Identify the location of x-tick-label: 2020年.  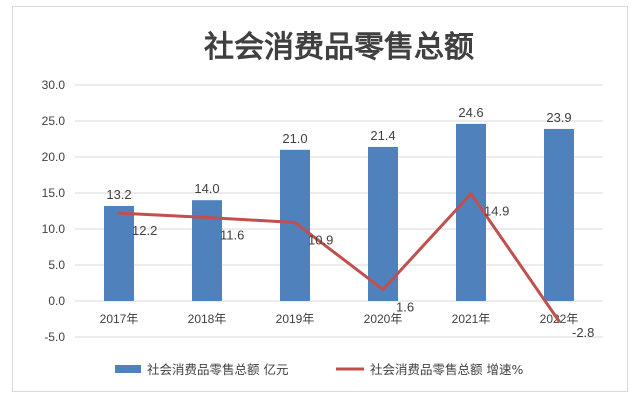
(383, 319).